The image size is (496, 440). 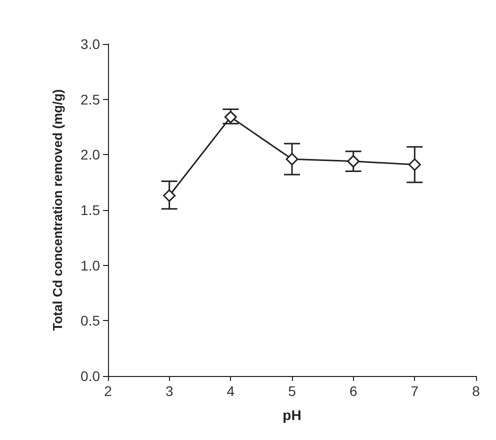 What do you see at coordinates (57, 210) in the screenshot?
I see `y-axis-title: Total Cd concentration removed (mg/g)` at bounding box center [57, 210].